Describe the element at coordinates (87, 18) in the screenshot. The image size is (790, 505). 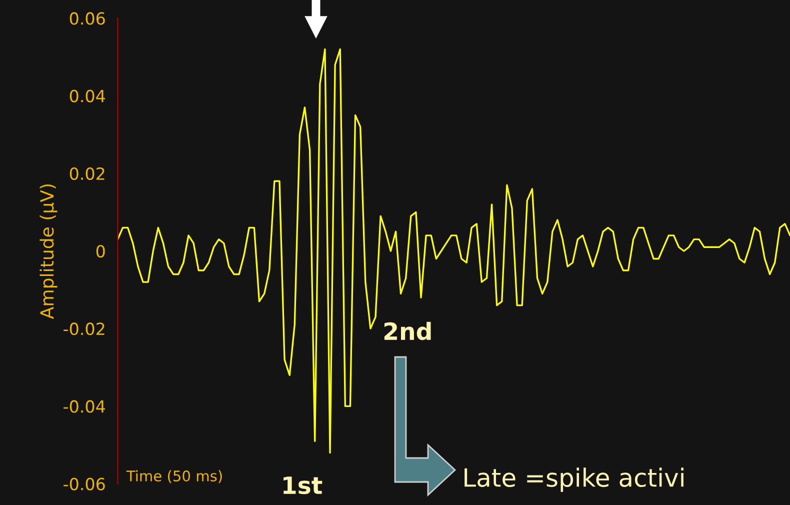
I see `y-tick-label: 0.06` at that location.